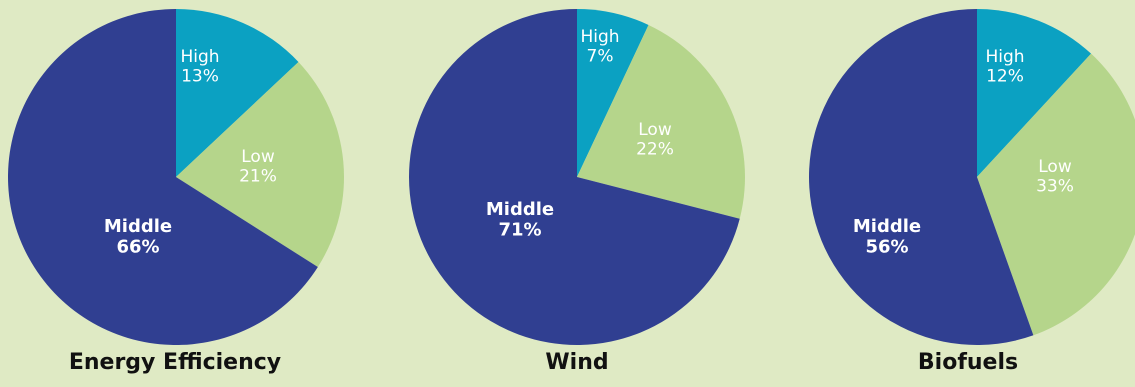 The image size is (1135, 387). Describe the element at coordinates (519, 230) in the screenshot. I see `slice-value-wind-middle: 71%` at that location.